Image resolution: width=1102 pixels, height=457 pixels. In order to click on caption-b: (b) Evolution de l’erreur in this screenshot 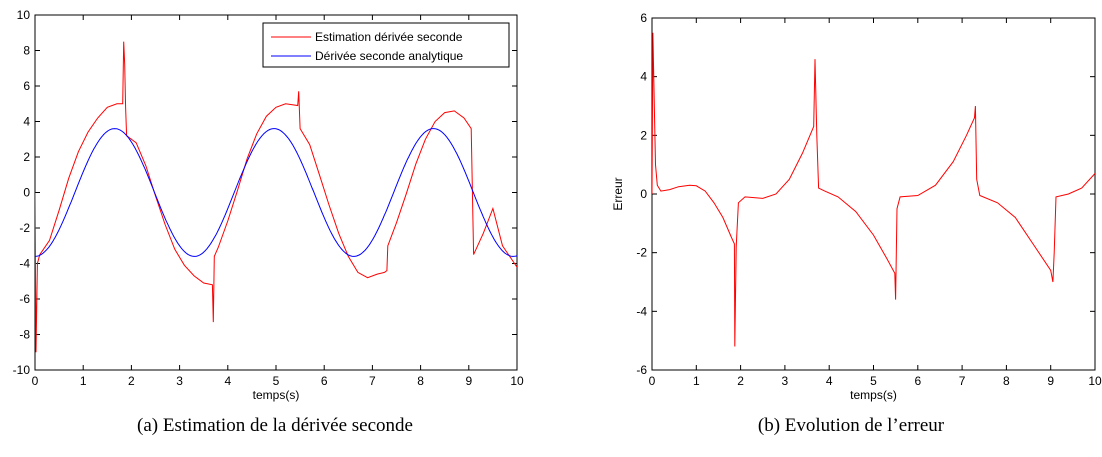, I will do `click(851, 425)`.